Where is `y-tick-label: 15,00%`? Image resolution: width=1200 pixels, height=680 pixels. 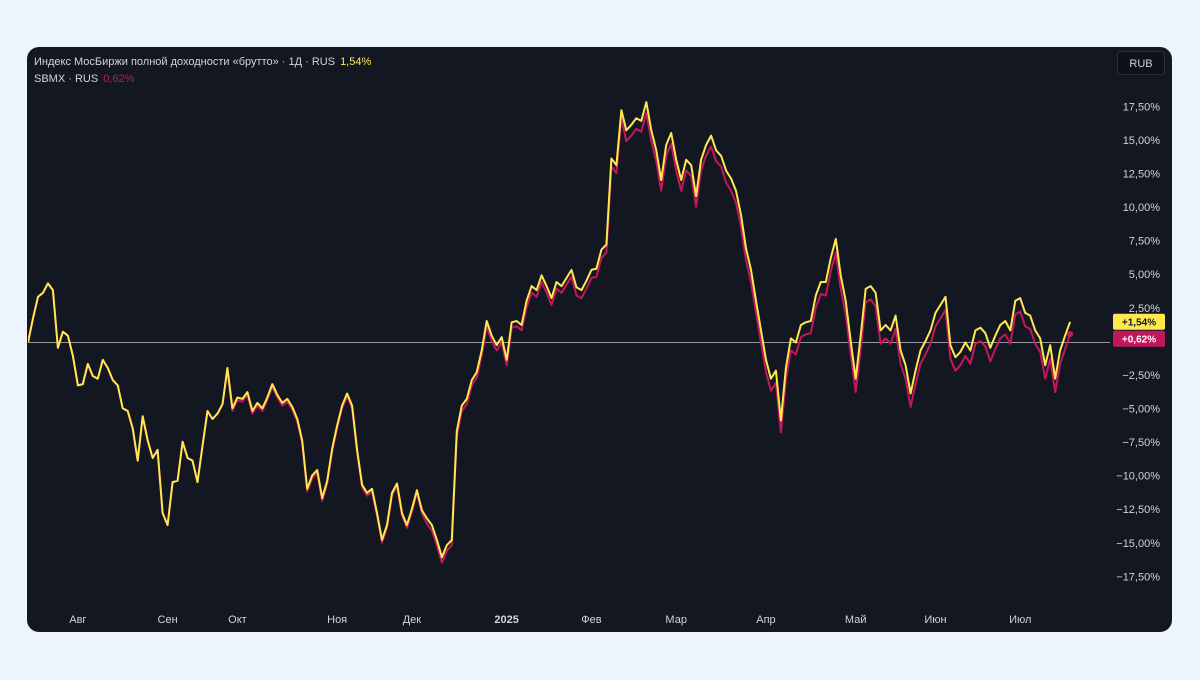
y-tick-label: 15,00% is located at coordinates (1142, 141).